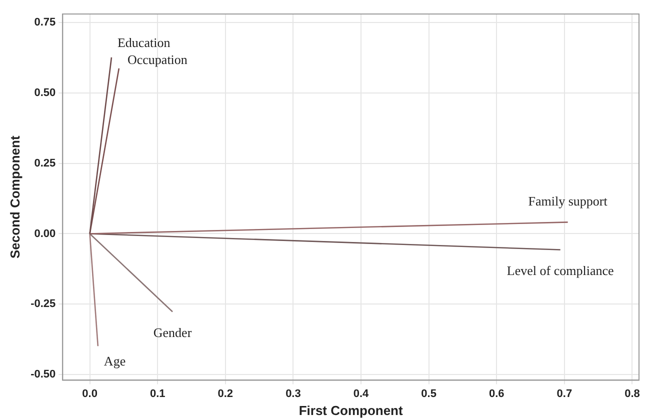 The width and height of the screenshot is (645, 419). I want to click on series-label: Level of compliance, so click(560, 270).